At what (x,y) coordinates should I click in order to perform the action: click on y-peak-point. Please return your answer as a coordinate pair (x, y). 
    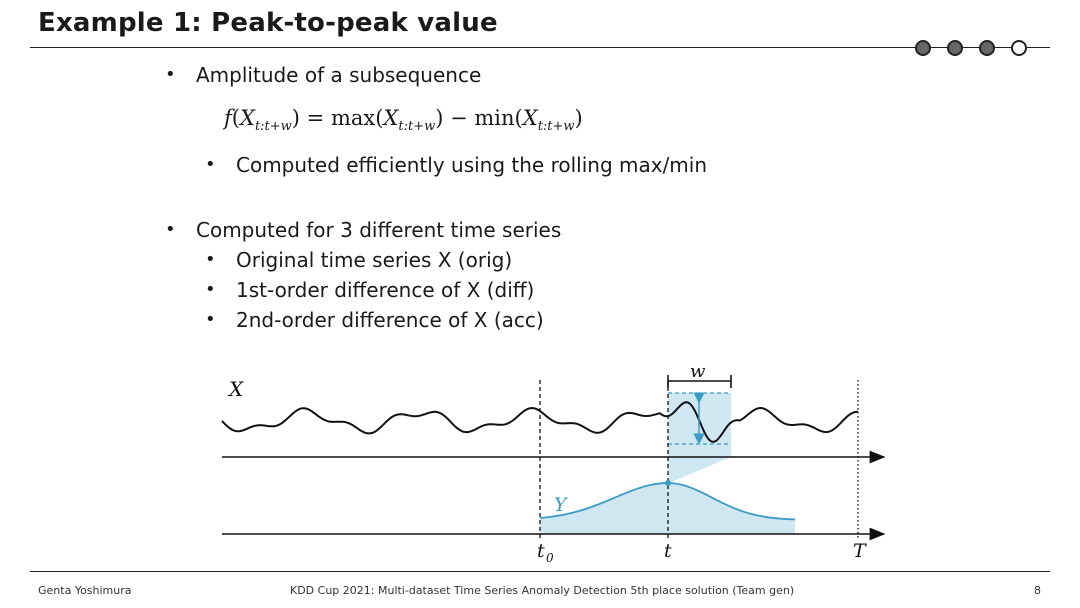
    Looking at the image, I should click on (668, 483).